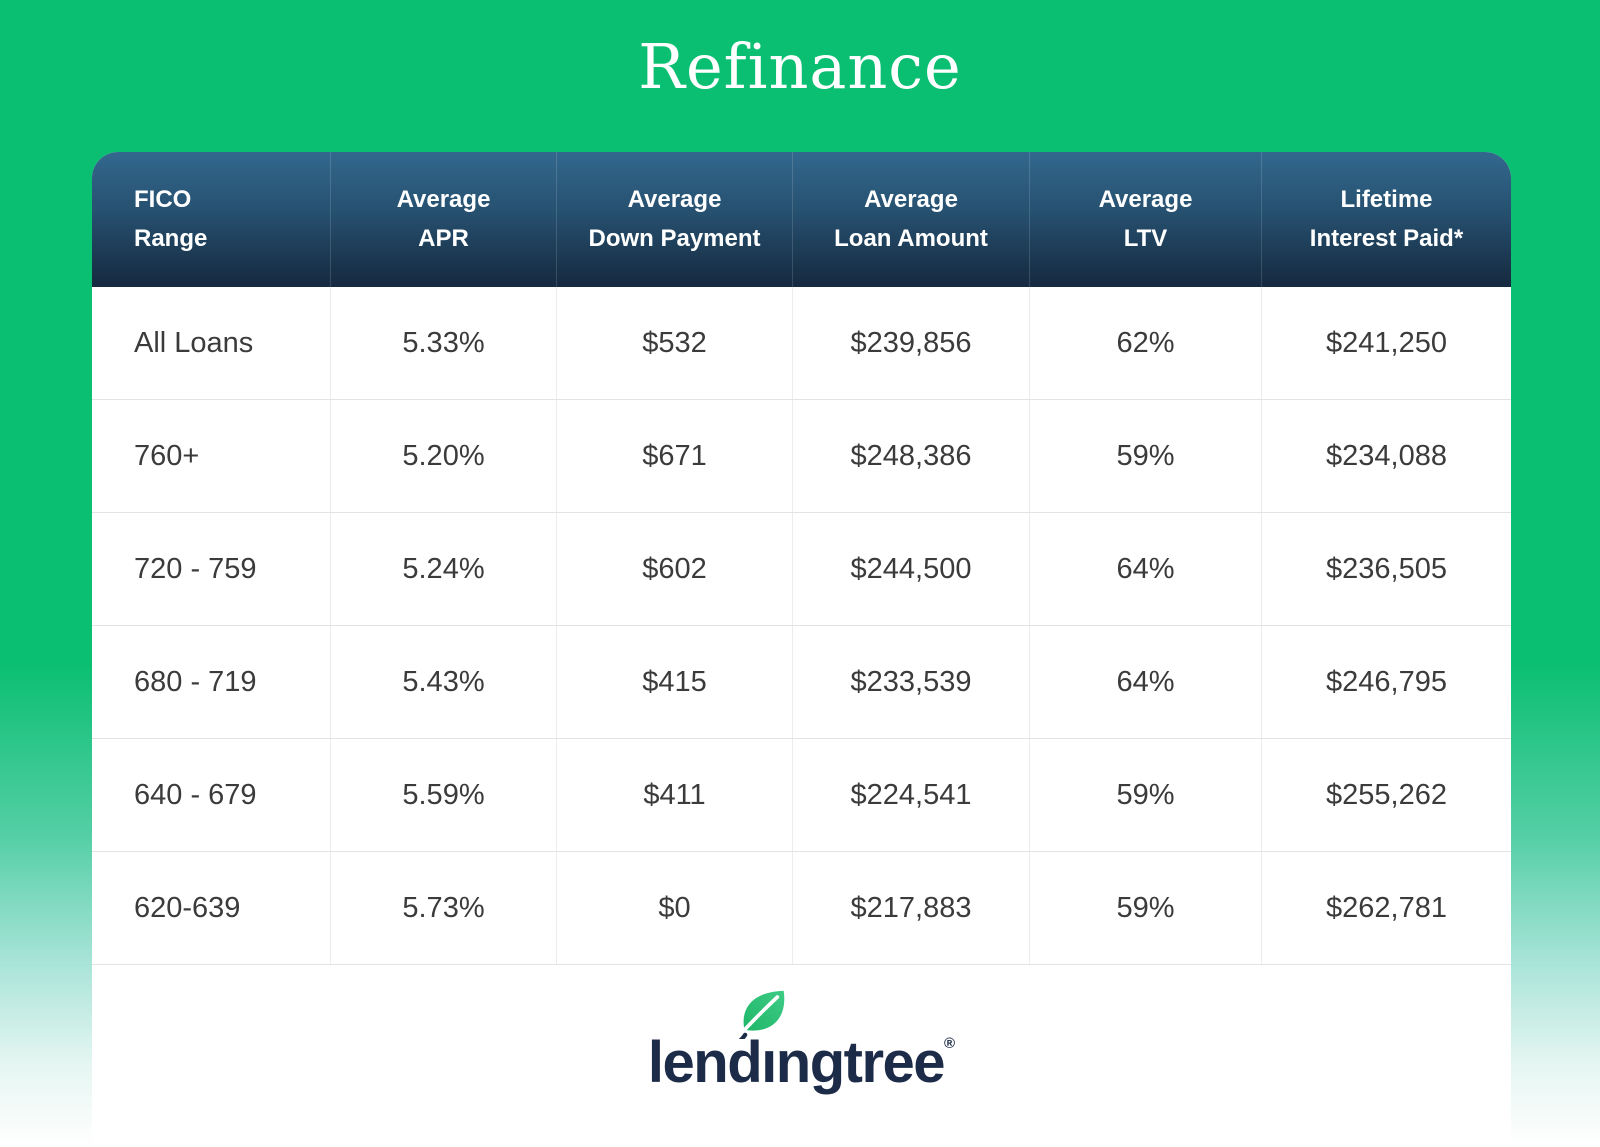  What do you see at coordinates (675, 795) in the screenshot?
I see `cell-average-down-payment: $411` at bounding box center [675, 795].